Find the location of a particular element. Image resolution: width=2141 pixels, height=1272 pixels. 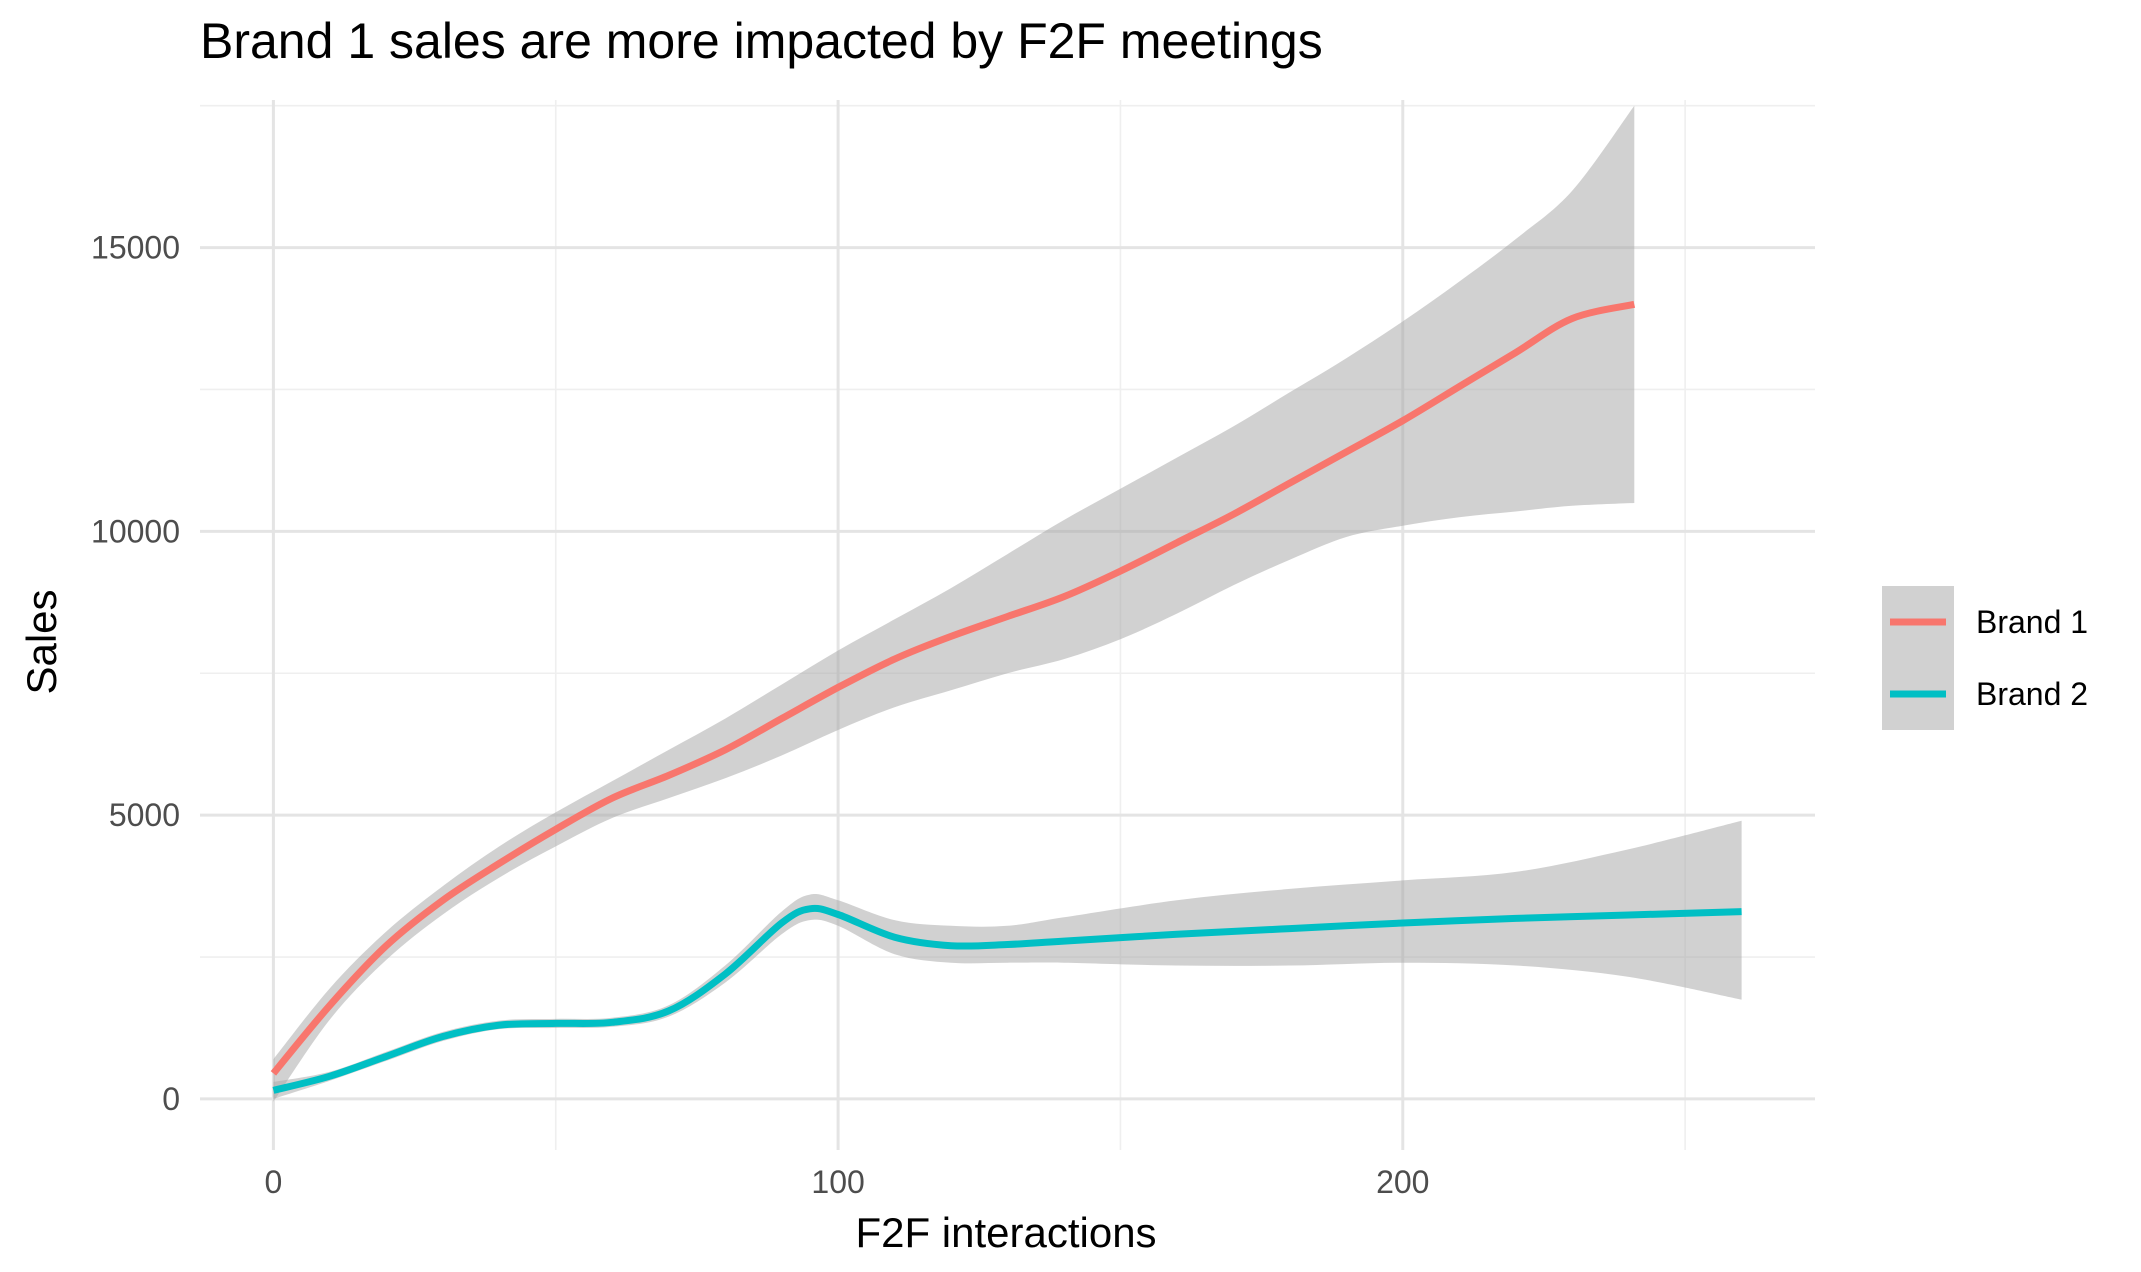

y-tick-label: 10000 is located at coordinates (135, 531).